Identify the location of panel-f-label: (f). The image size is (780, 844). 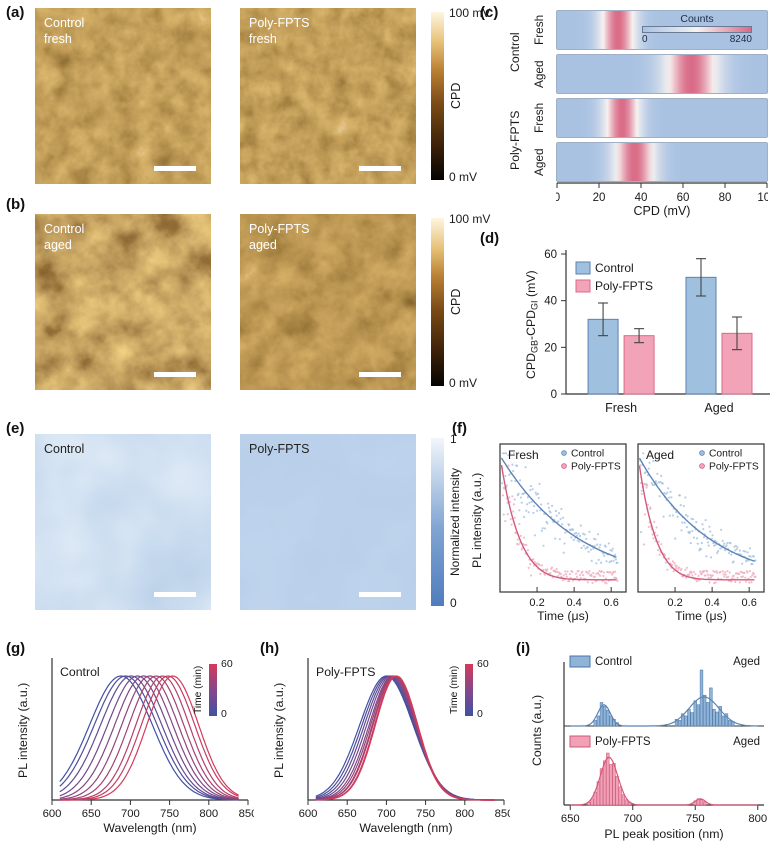
(459, 428).